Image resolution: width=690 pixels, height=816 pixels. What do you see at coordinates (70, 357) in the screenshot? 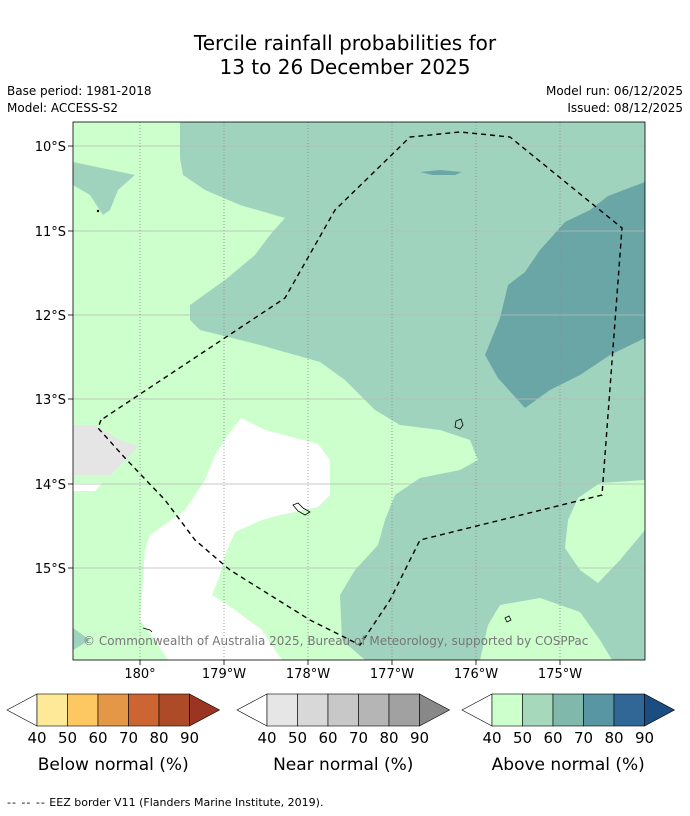
I see `lat-ticks` at bounding box center [70, 357].